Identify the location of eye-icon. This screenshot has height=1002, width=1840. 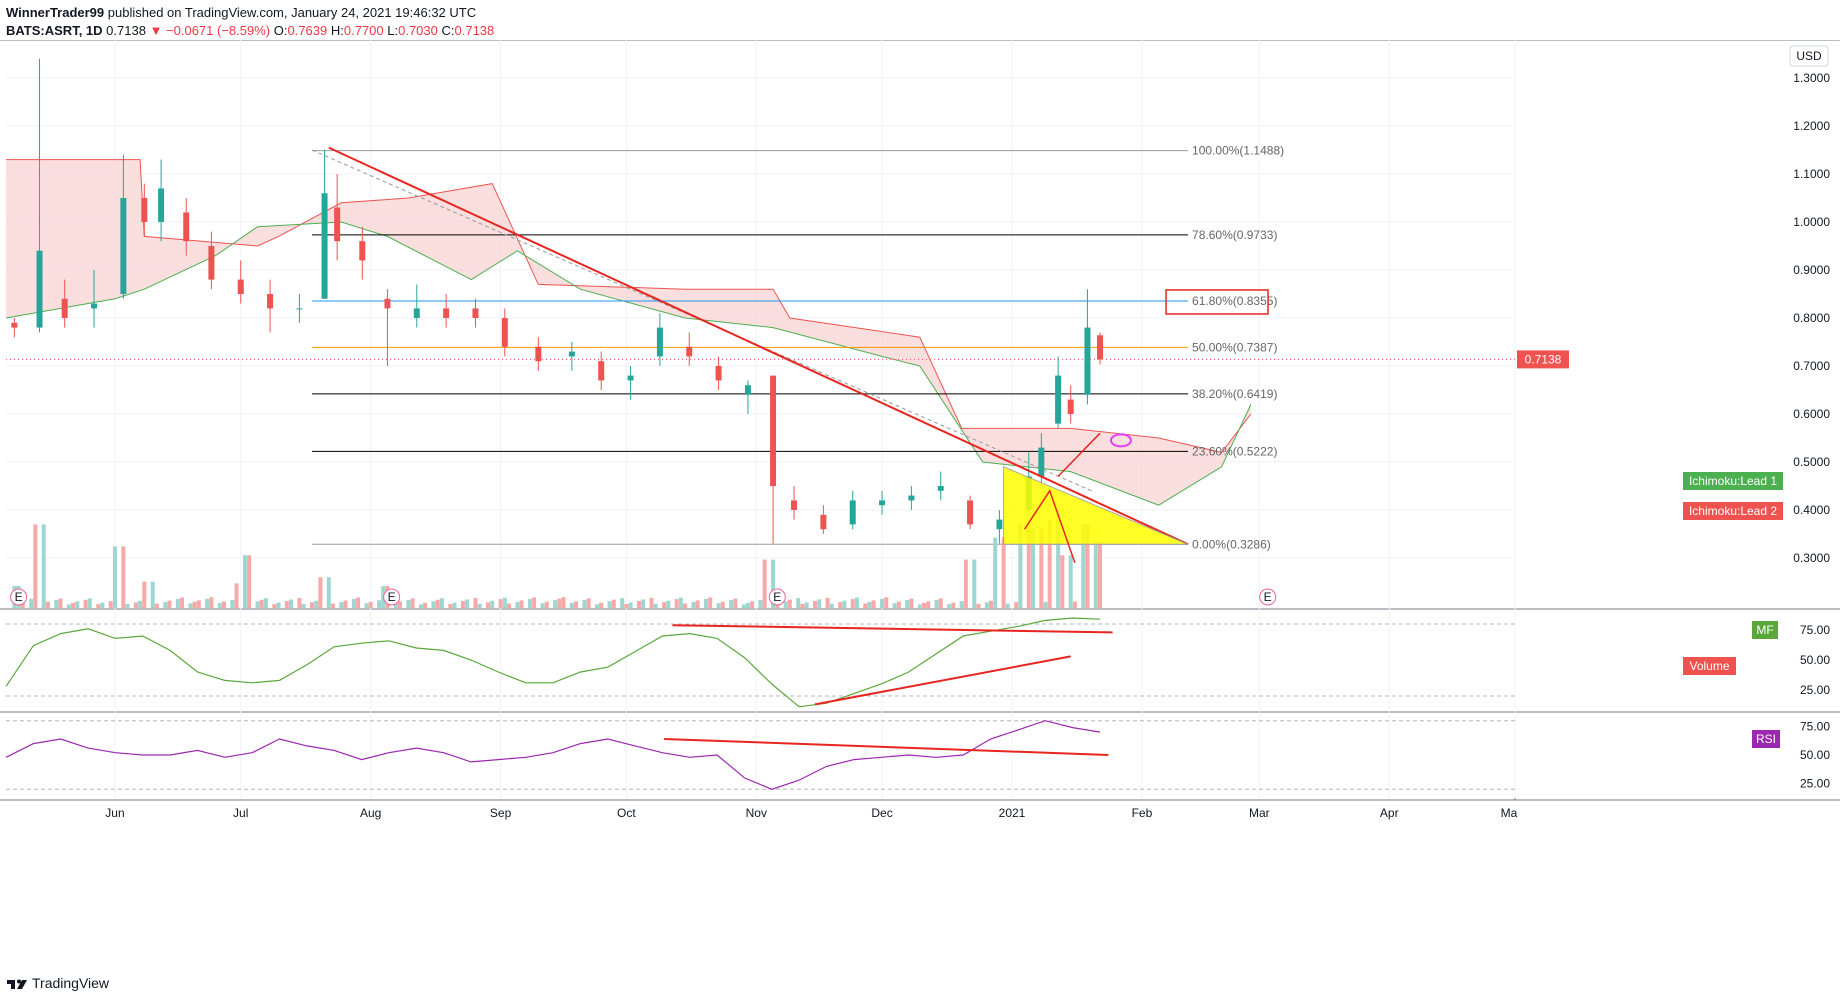
(1120, 440).